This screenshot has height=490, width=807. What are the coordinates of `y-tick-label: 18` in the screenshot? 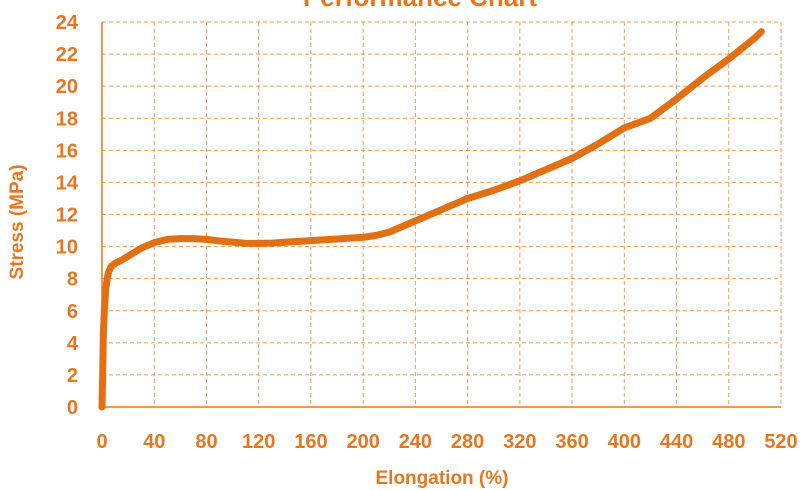 It's located at (67, 119).